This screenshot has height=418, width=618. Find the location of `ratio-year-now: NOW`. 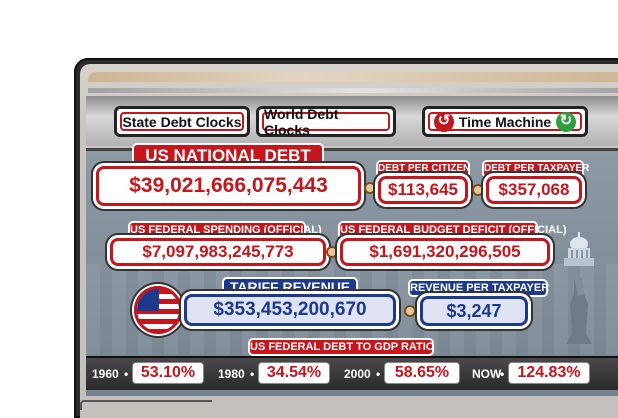

ratio-year-now: NOW is located at coordinates (487, 374).